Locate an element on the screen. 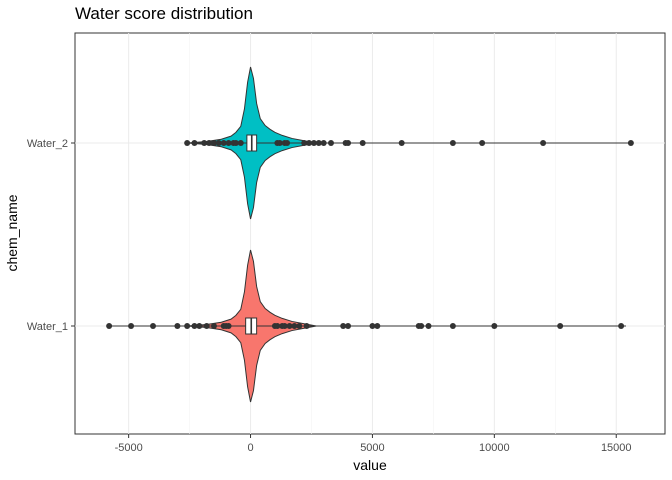  x-tick-label: 5000 is located at coordinates (372, 448).